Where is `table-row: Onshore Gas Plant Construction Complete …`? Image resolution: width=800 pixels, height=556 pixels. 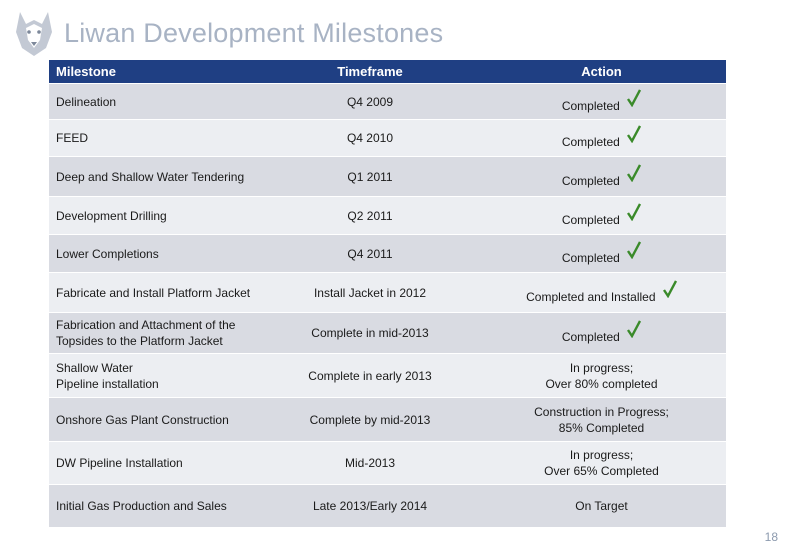 table-row: Onshore Gas Plant Construction Complete … is located at coordinates (387, 419).